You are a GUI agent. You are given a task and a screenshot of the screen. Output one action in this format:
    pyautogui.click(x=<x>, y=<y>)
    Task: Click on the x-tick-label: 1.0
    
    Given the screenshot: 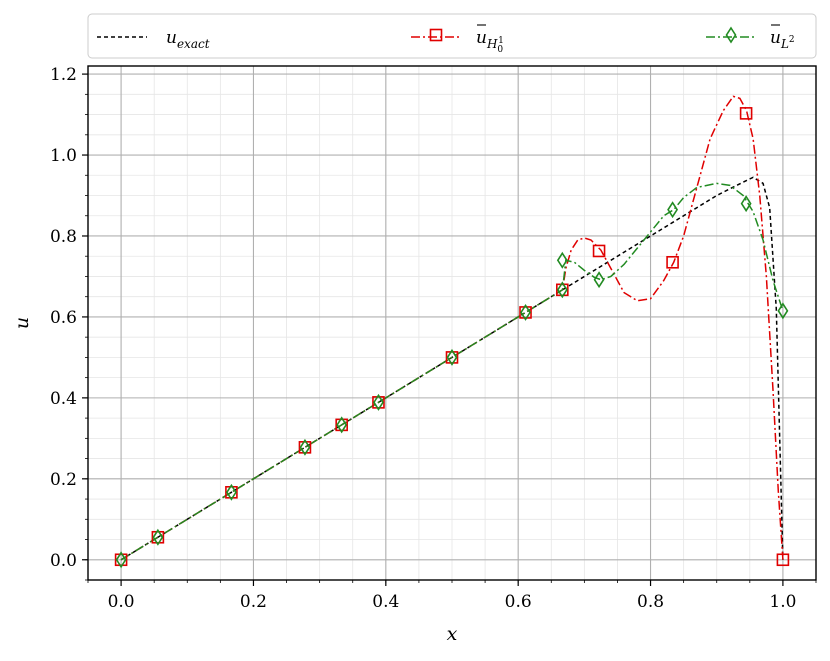 What is the action you would take?
    pyautogui.click(x=782, y=602)
    